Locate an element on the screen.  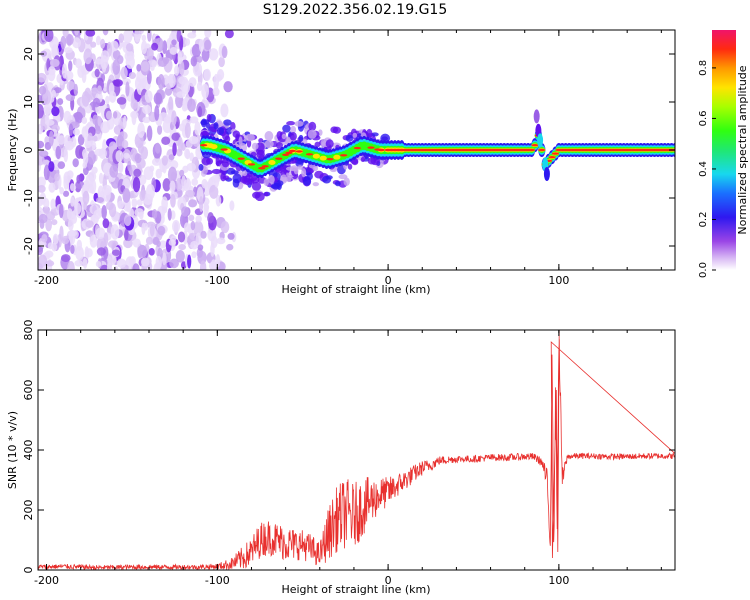
colorbar-tick-label: 0.6 is located at coordinates (703, 118).